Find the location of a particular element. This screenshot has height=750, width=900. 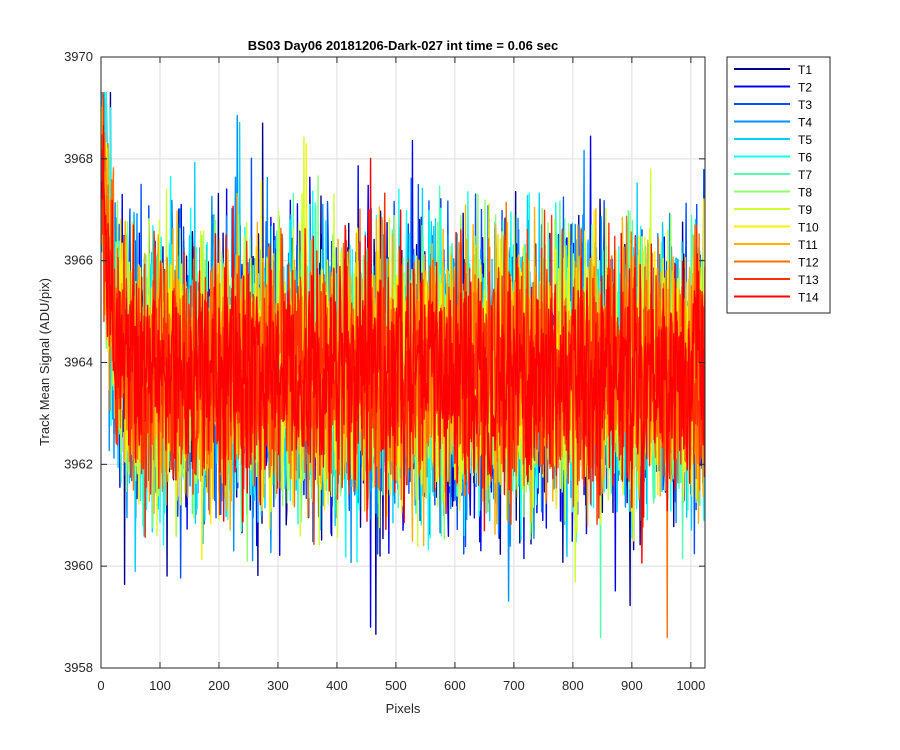

x-tick-label: 900 is located at coordinates (632, 685).